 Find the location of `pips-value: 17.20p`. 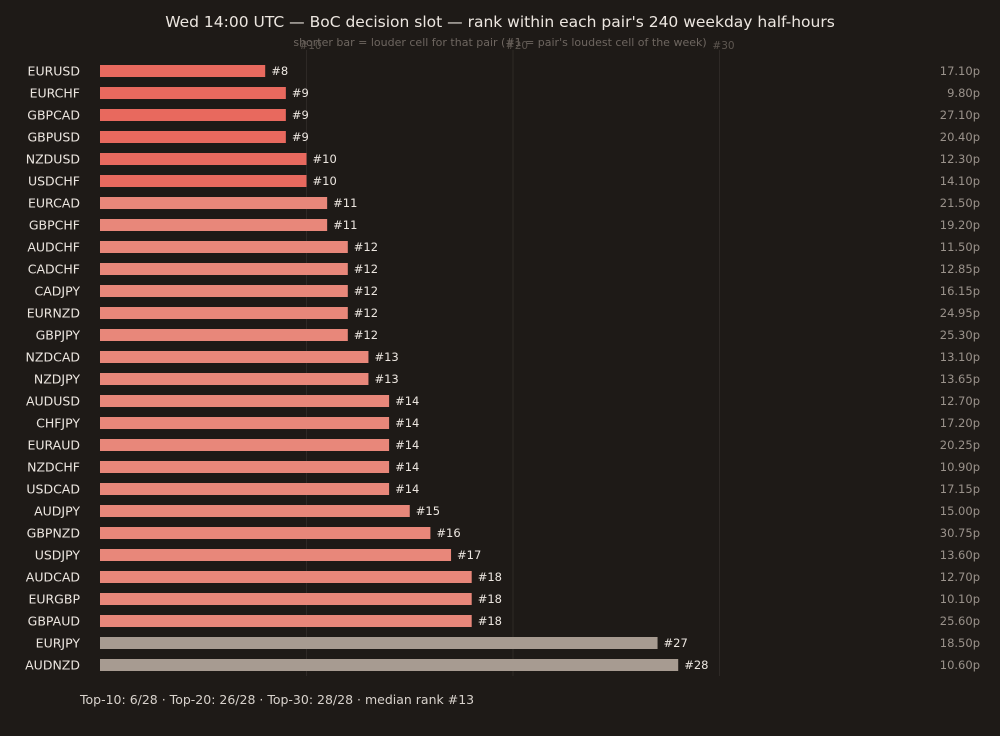

pips-value: 17.20p is located at coordinates (960, 423).